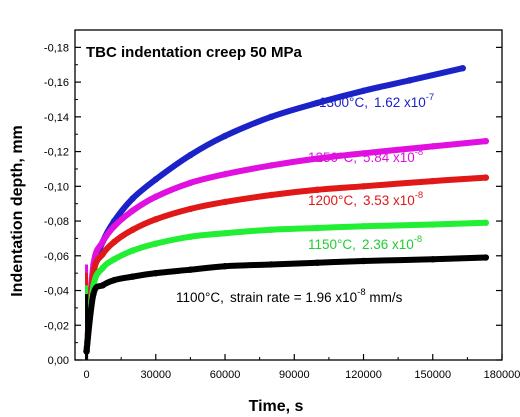 The height and width of the screenshot is (417, 520). Describe the element at coordinates (289, 296) in the screenshot. I see `annotation-1100: 1100°C, strain rate = 1.96 x10-8 mm/s` at that location.